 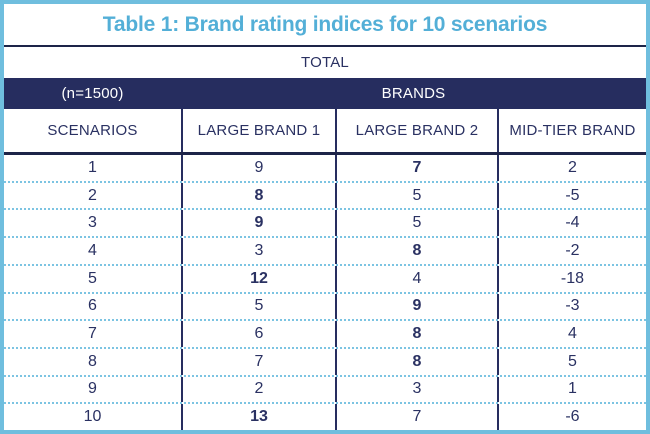 I want to click on sample-size-label: (n=1500), so click(x=92, y=93).